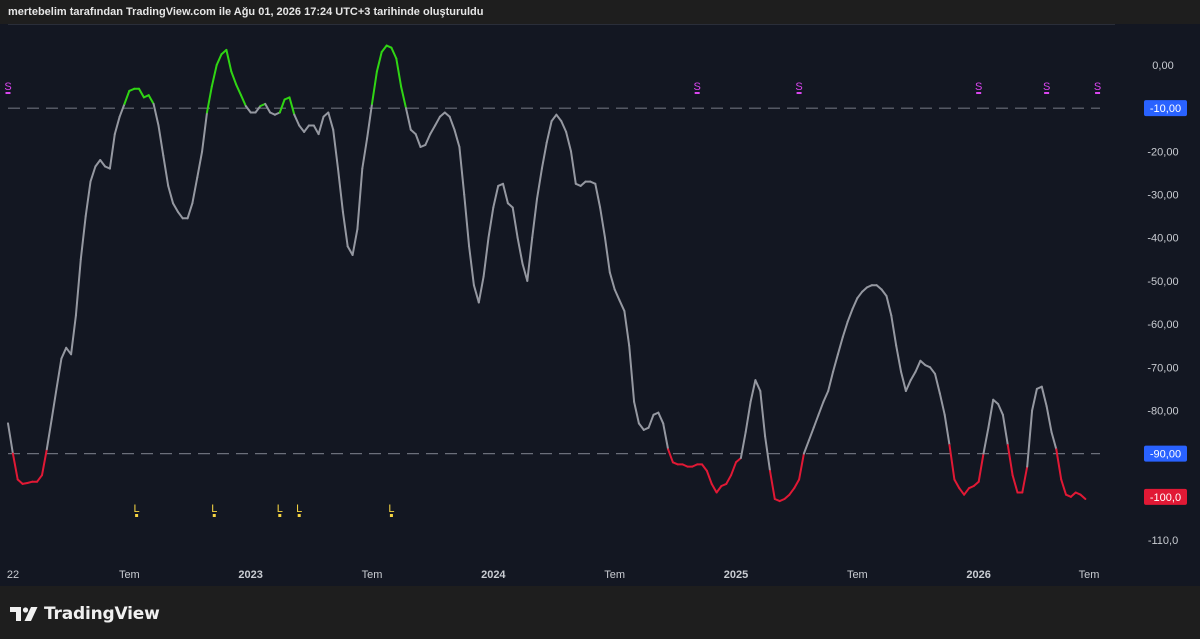  Describe the element at coordinates (600, 612) in the screenshot. I see `footer-bar: TradingView` at that location.